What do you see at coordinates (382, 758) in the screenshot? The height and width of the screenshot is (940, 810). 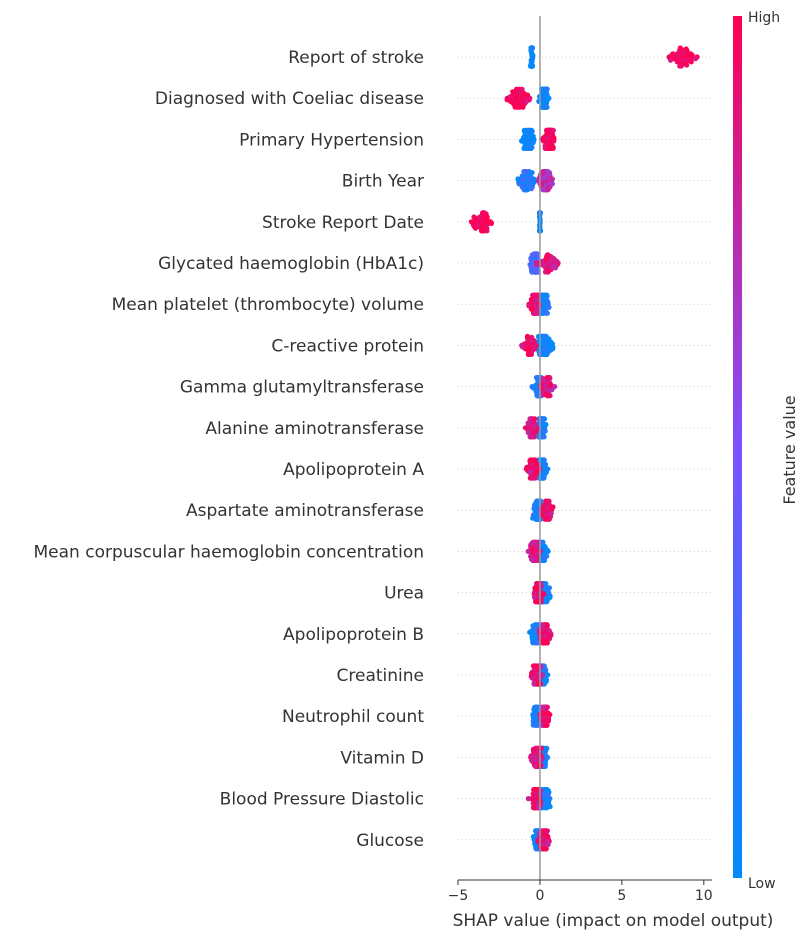 I see `feature-label: Vitamin D` at bounding box center [382, 758].